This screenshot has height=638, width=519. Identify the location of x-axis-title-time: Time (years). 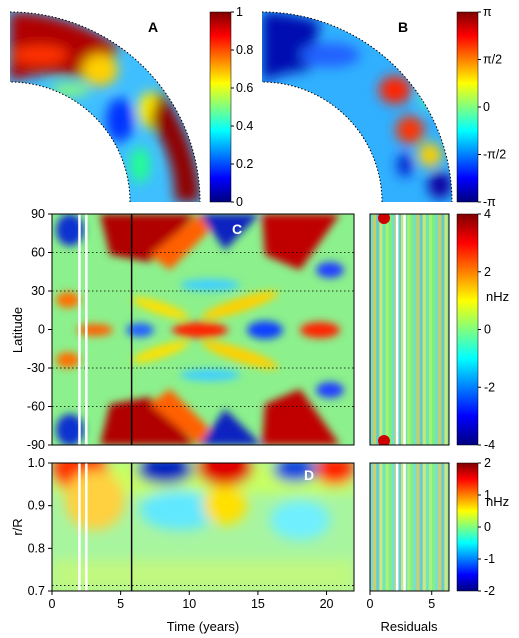
(203, 626).